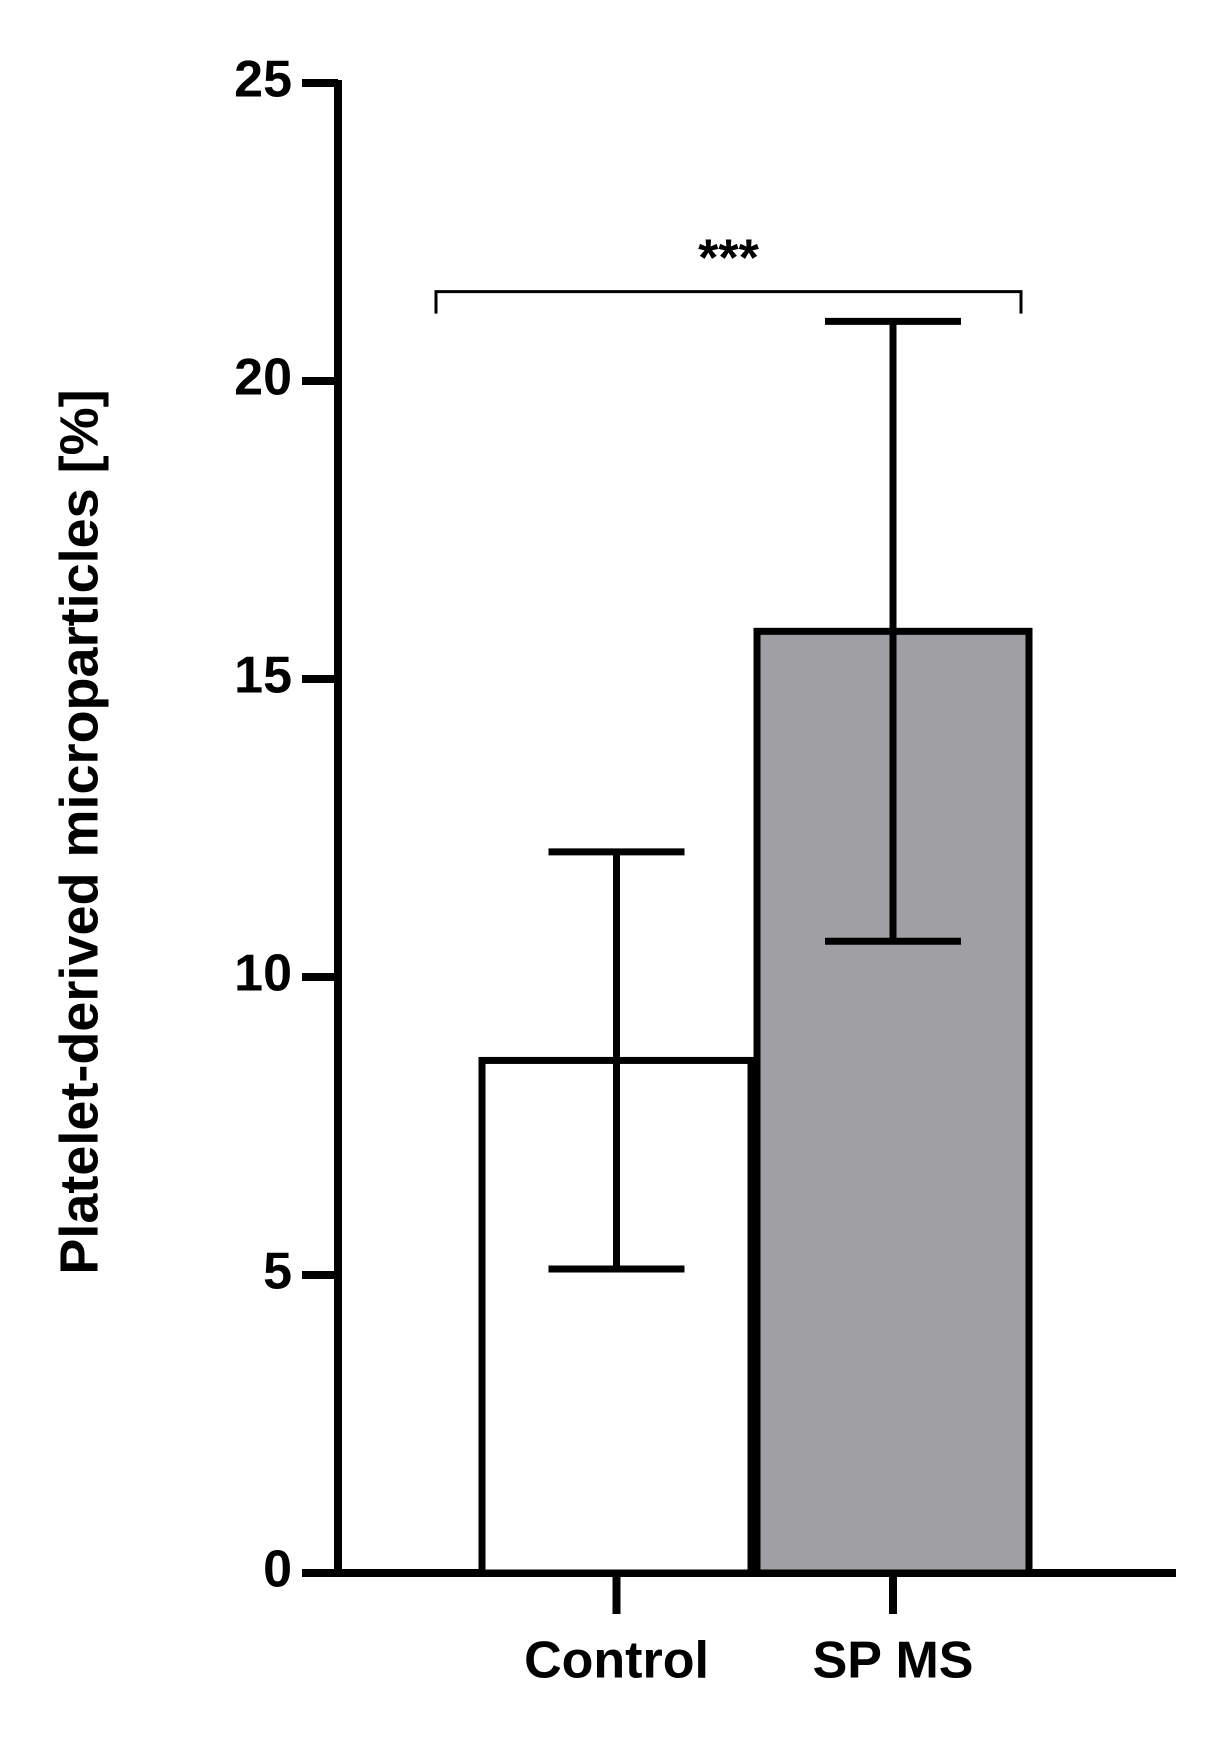 This screenshot has height=1738, width=1220. Describe the element at coordinates (728, 258) in the screenshot. I see `significance-label: ***` at that location.